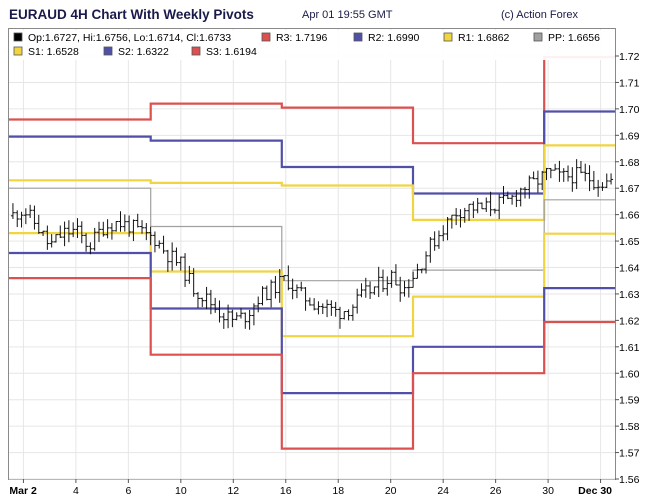  I want to click on y-tick-label: 1.65, so click(629, 242).